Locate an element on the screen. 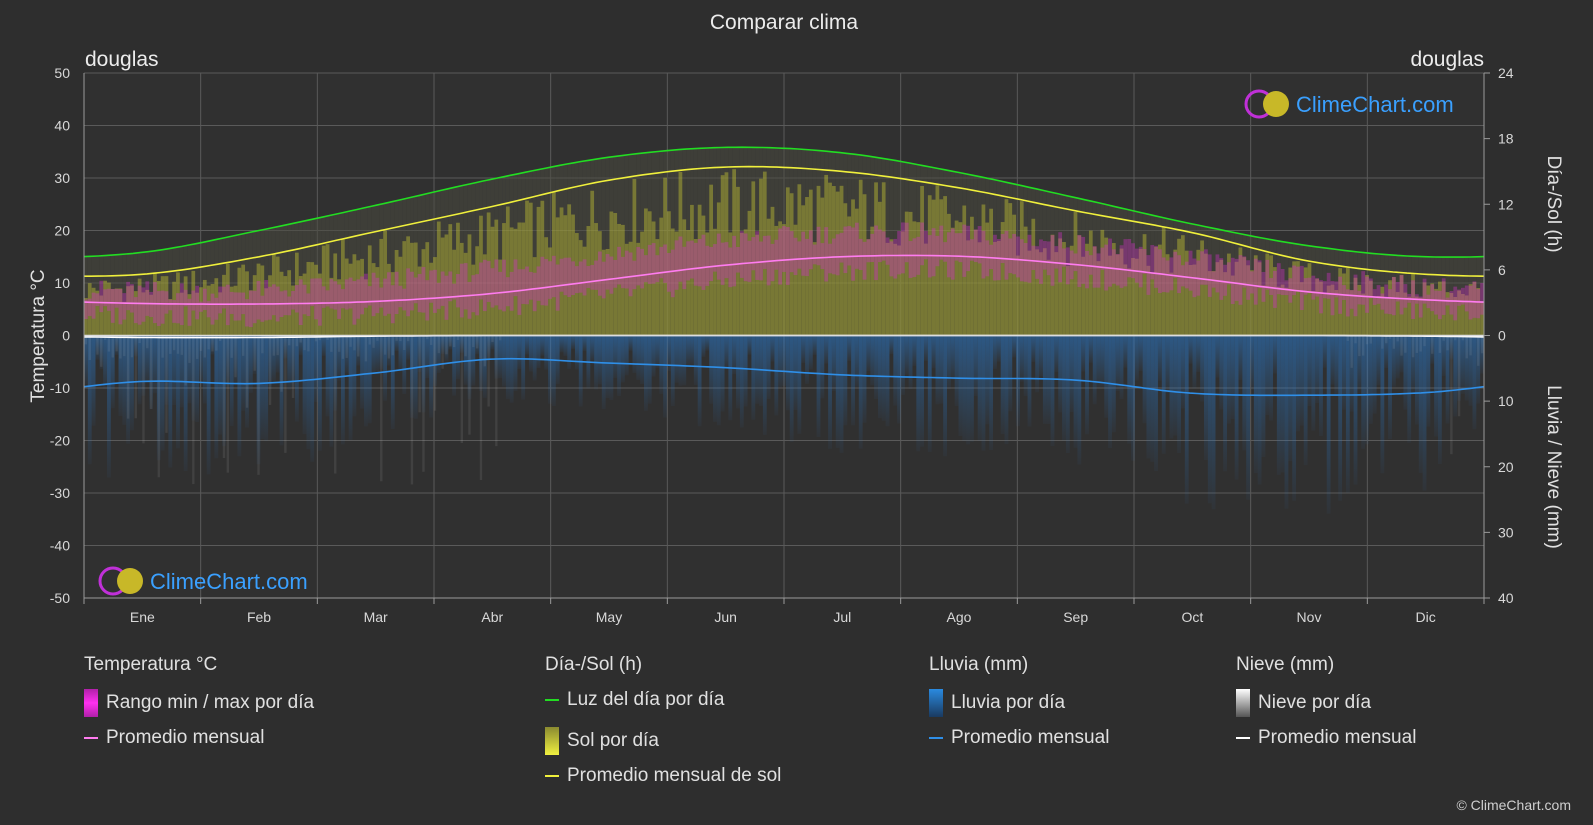  legend-item: Lluvia por día is located at coordinates (997, 703).